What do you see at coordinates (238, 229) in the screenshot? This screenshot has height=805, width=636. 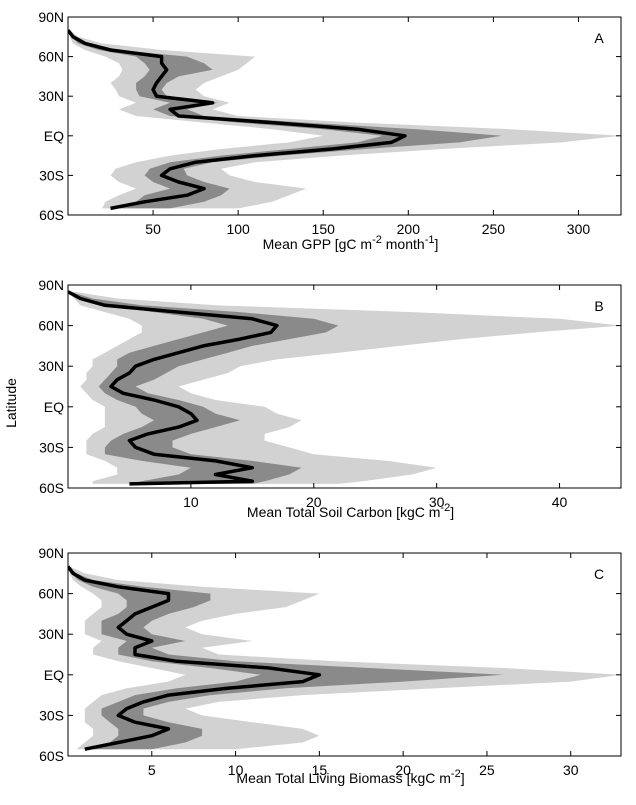 I see `x-tick-label: 100` at bounding box center [238, 229].